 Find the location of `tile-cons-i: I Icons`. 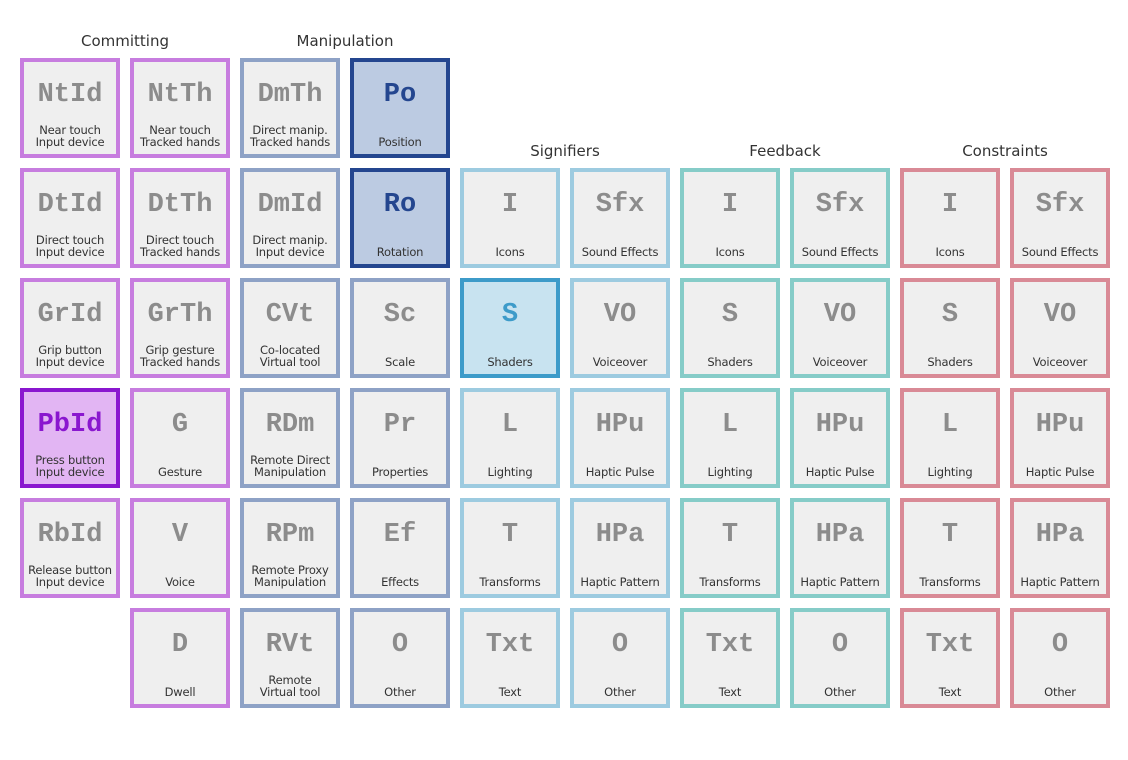

tile-cons-i: I Icons is located at coordinates (950, 218).